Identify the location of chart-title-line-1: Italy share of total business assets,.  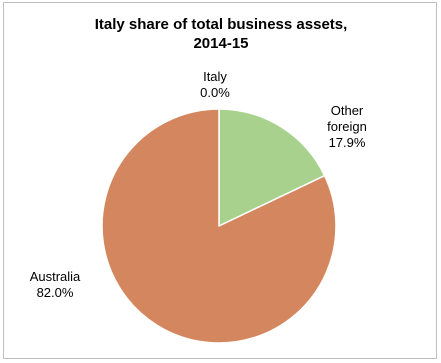
(221, 24).